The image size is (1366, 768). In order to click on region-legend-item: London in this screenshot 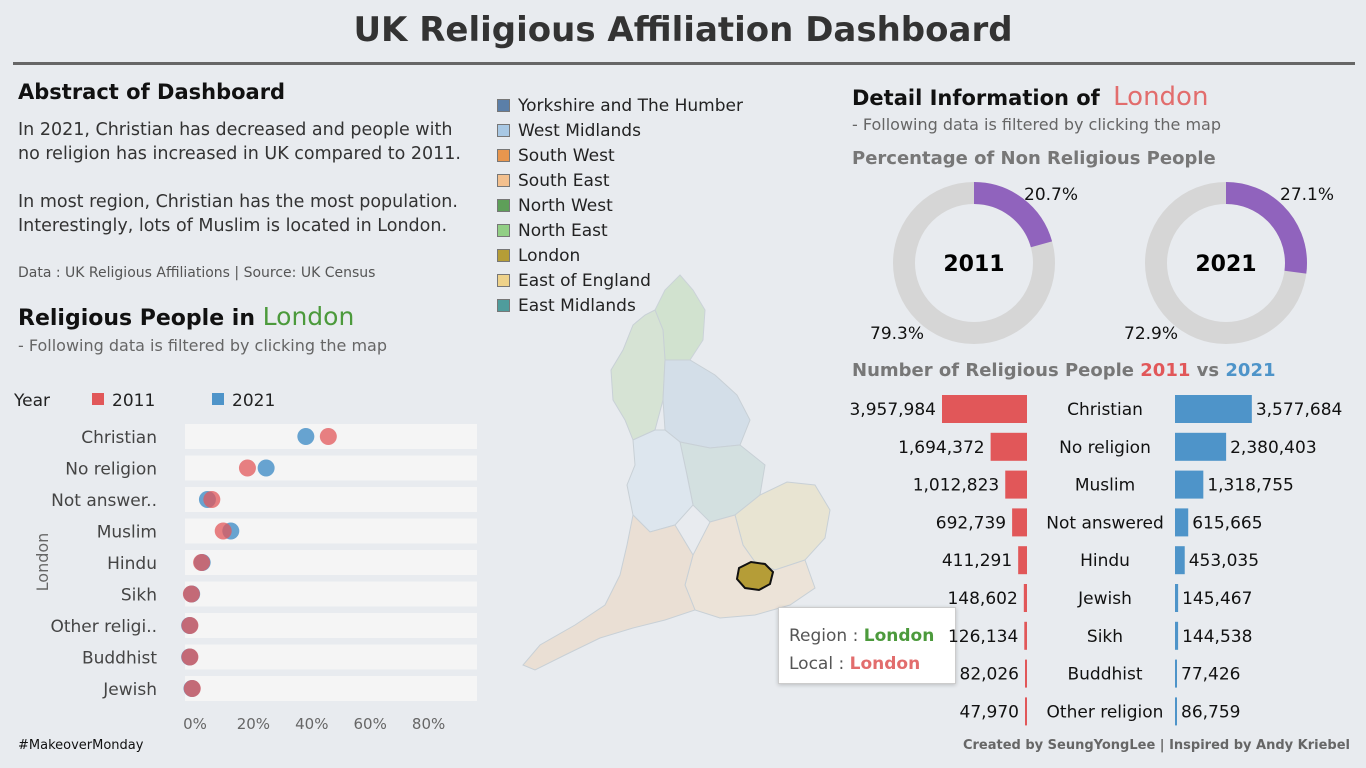, I will do `click(620, 255)`.